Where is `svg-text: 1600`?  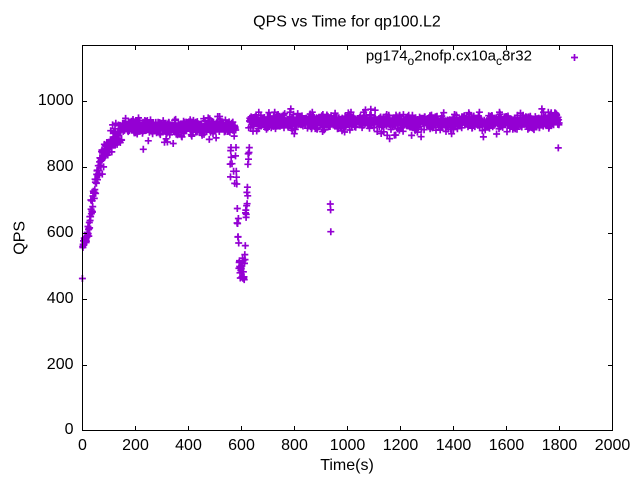
svg-text: 1600 is located at coordinates (507, 445).